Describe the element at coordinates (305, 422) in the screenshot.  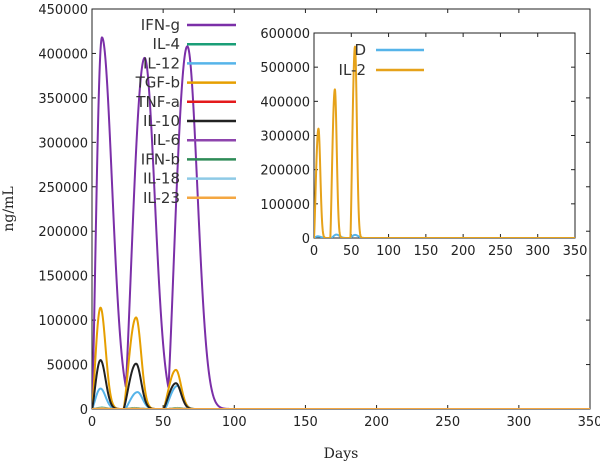
I see `main-x-tick-label: 150` at that location.